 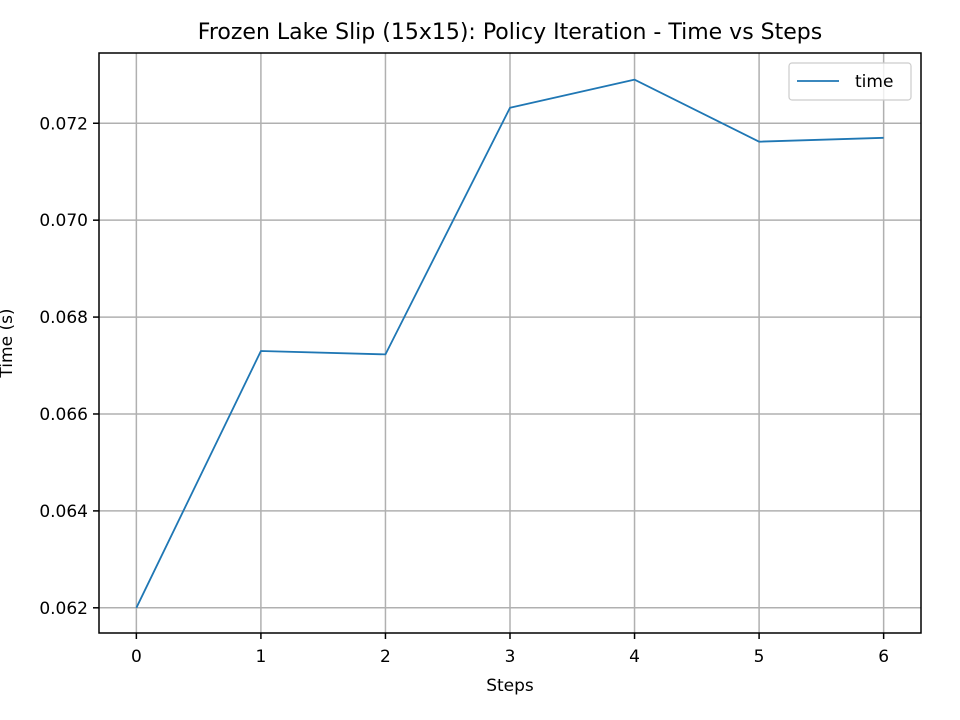 I want to click on x-axis-label: Steps, so click(x=510, y=686).